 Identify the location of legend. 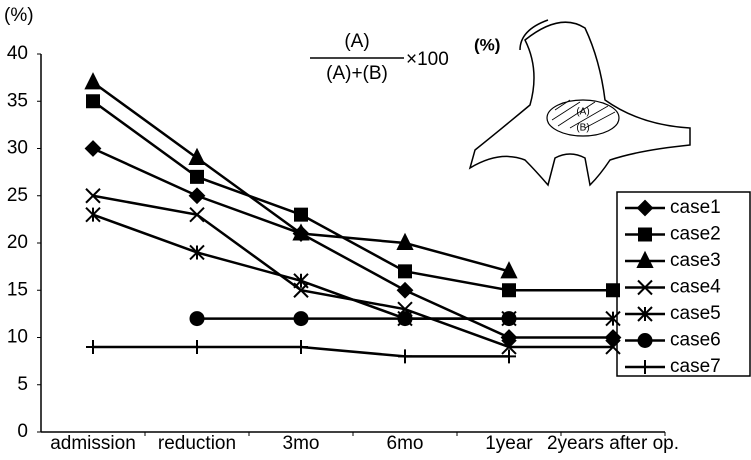
(683, 284).